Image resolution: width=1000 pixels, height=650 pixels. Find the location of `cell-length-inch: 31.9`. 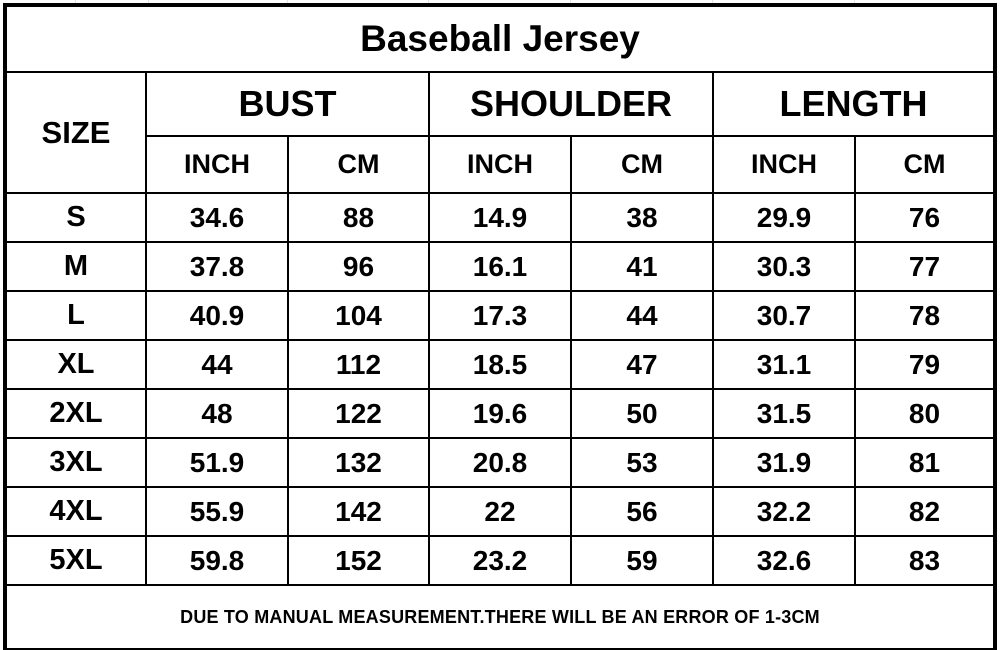

cell-length-inch: 31.9 is located at coordinates (784, 462).